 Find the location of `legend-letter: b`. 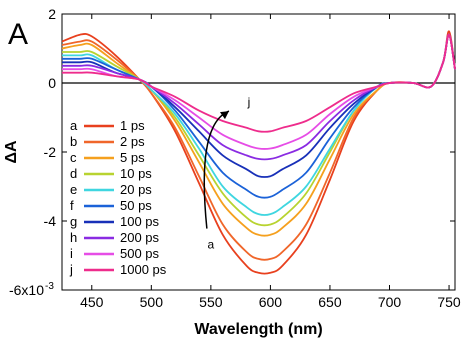

legend-letter: b is located at coordinates (73, 141).